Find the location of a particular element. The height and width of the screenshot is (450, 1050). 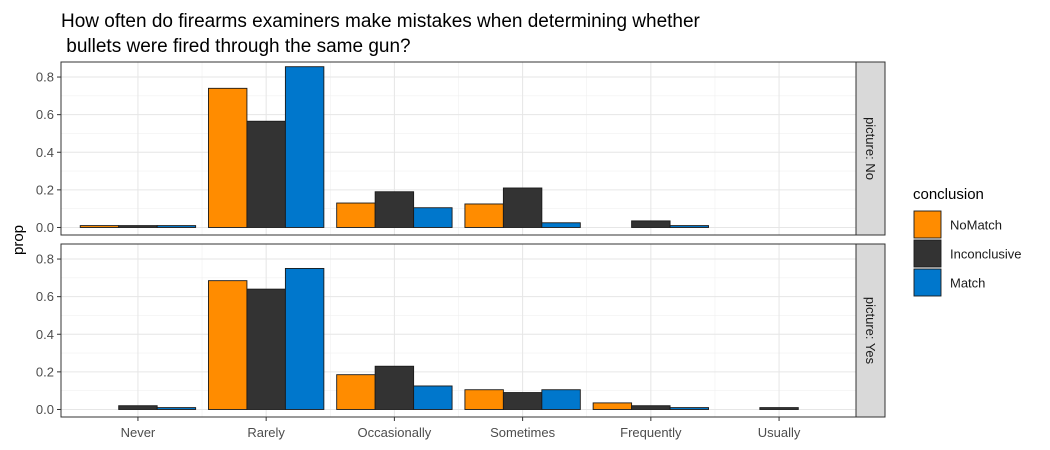

legend-title: conclusion is located at coordinates (948, 194).